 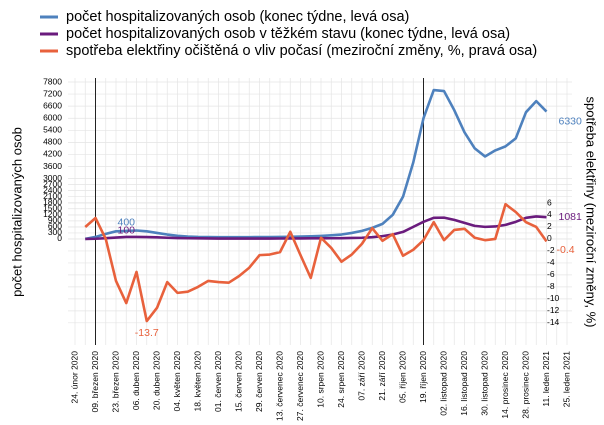 What do you see at coordinates (115, 382) in the screenshot?
I see `x-tick-label: 23. březen 2020` at bounding box center [115, 382].